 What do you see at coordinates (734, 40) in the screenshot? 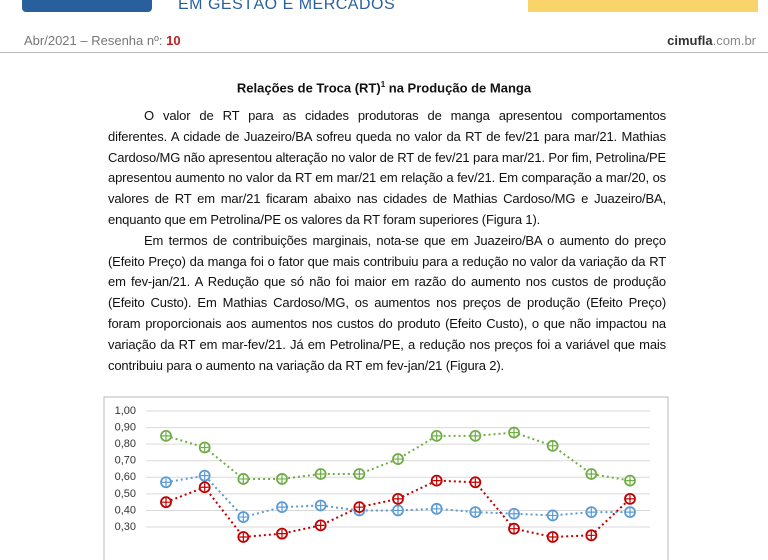
I see `site-domain: .com.br` at bounding box center [734, 40].